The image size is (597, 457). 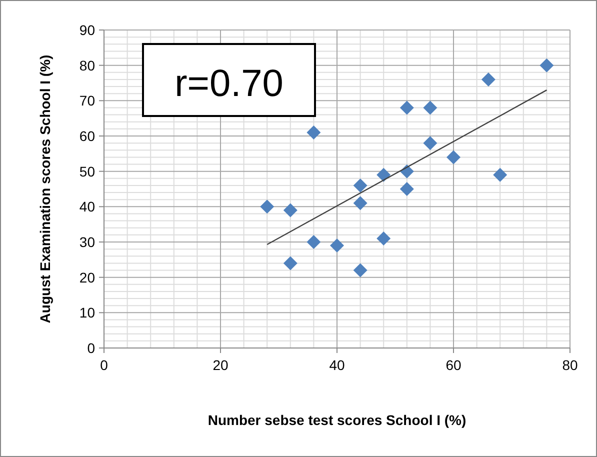 I want to click on x-tick-label: 40, so click(x=337, y=365).